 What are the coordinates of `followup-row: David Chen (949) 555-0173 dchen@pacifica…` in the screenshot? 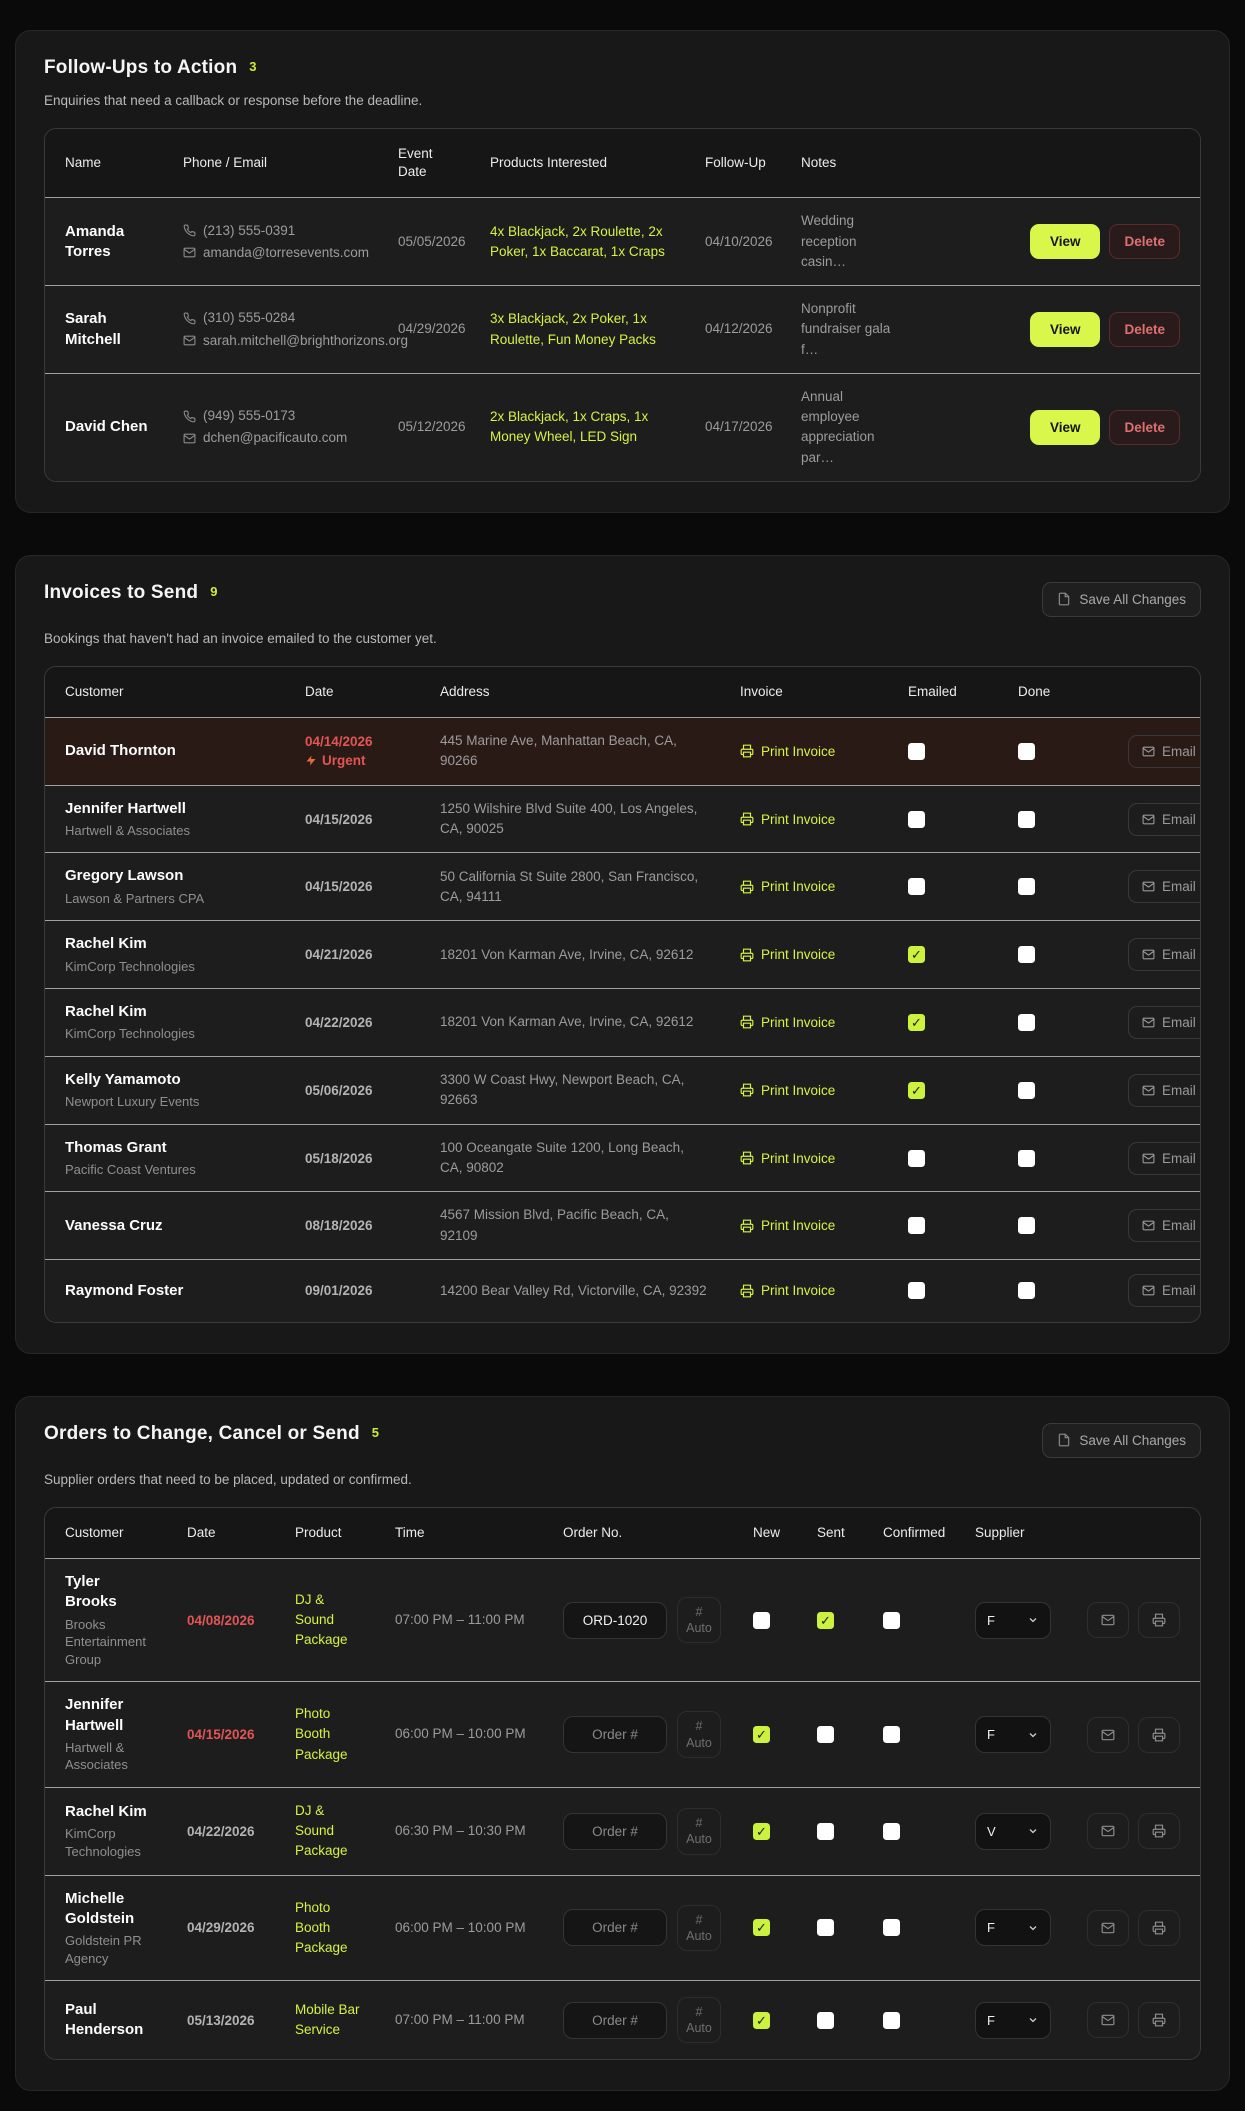 It's located at (622, 426).